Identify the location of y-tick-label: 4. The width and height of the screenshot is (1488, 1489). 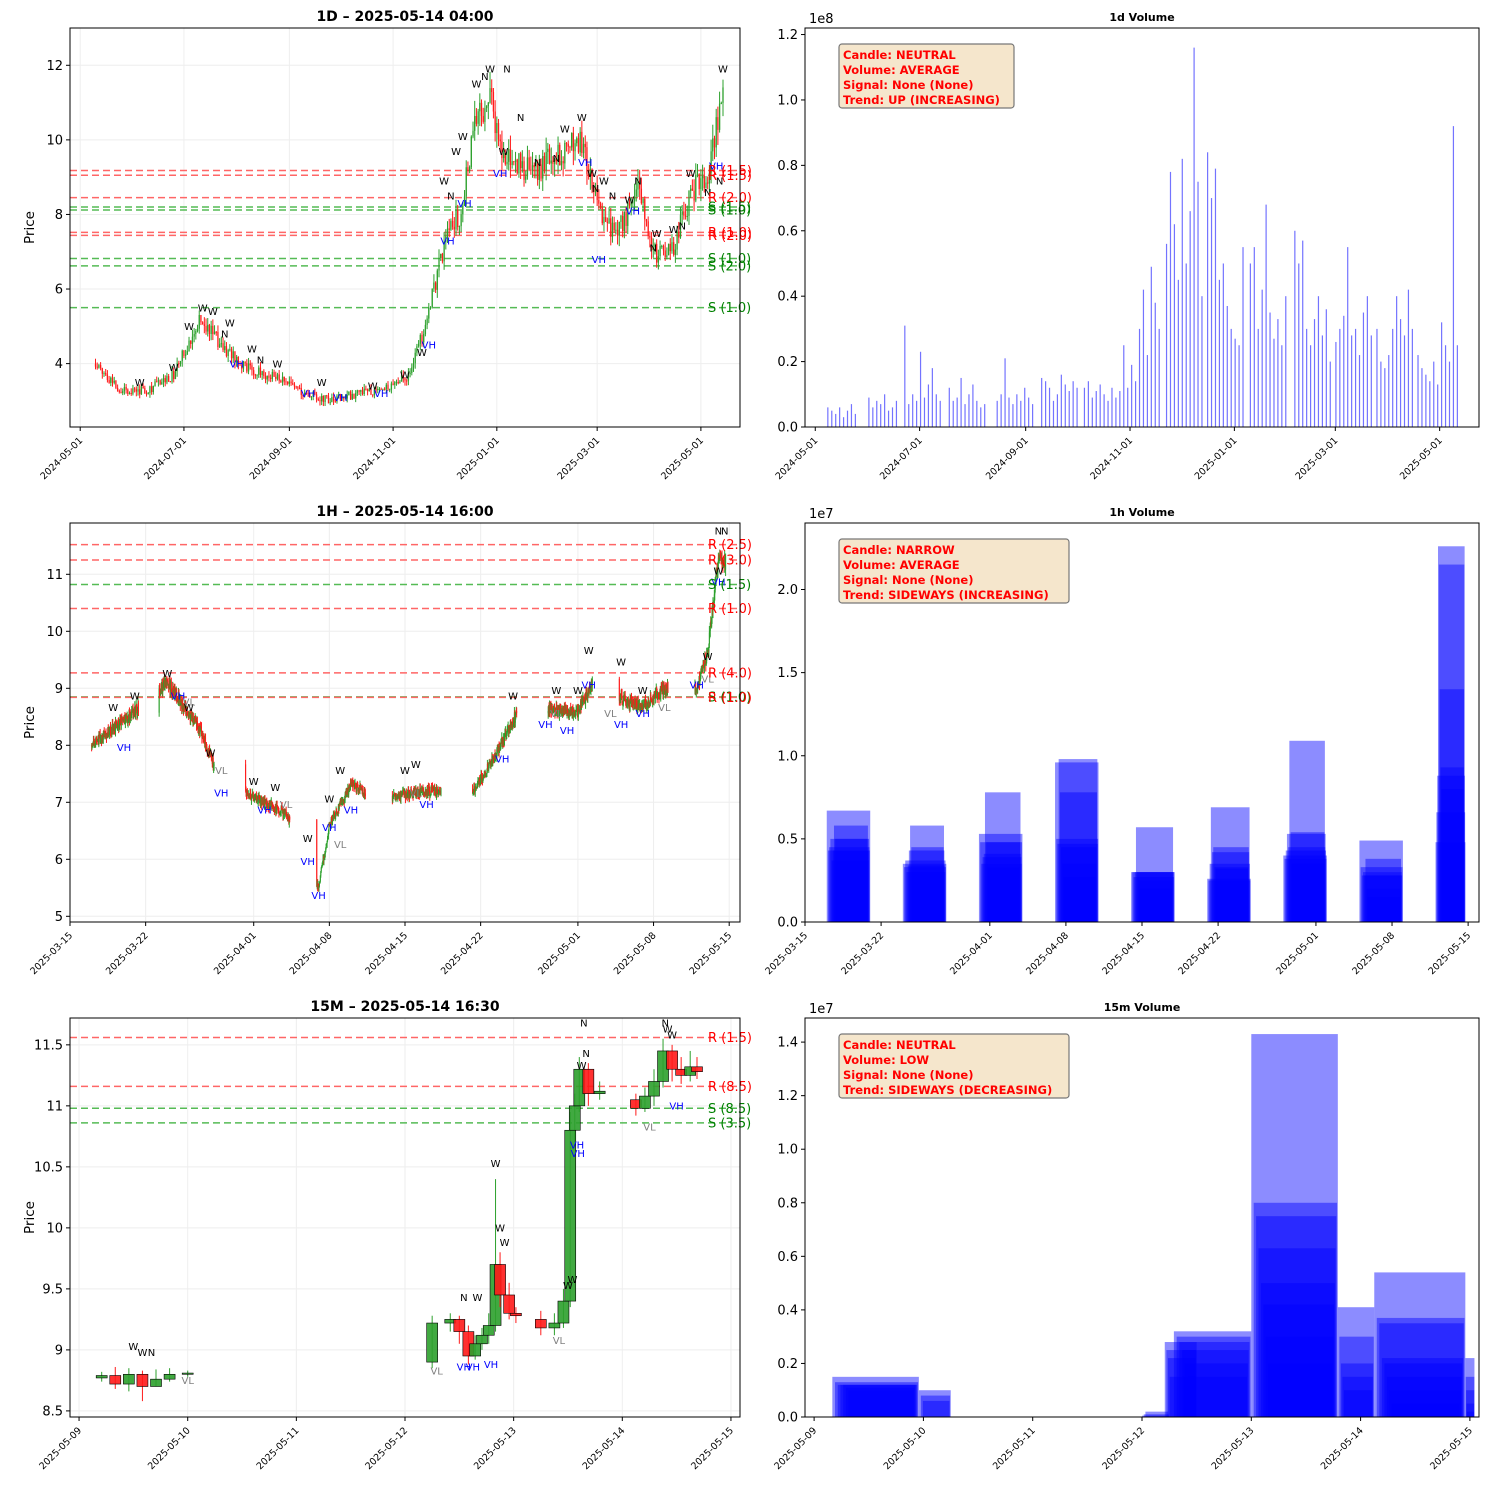
(59, 364).